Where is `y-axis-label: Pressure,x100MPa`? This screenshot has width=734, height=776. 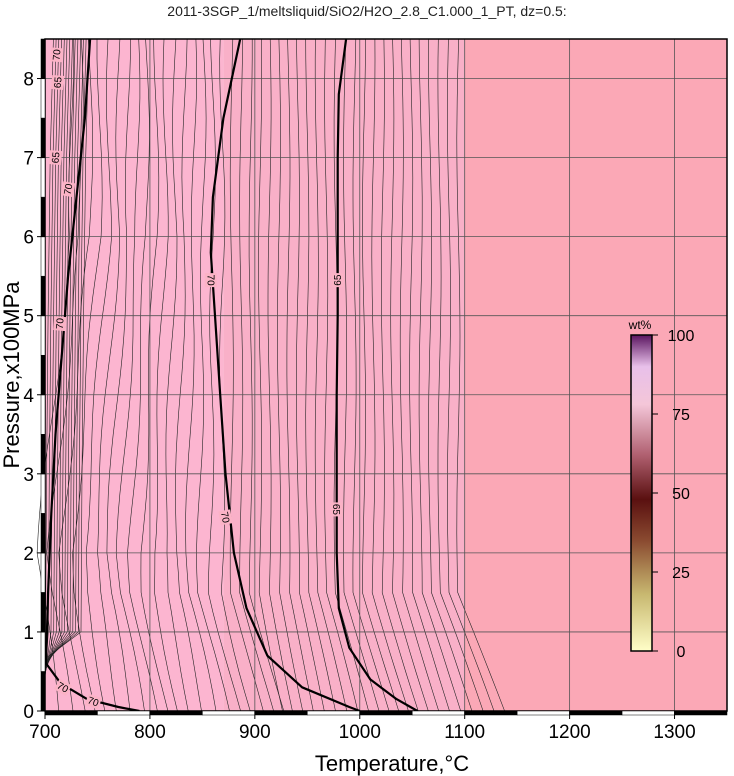 y-axis-label: Pressure,x100MPa is located at coordinates (12, 375).